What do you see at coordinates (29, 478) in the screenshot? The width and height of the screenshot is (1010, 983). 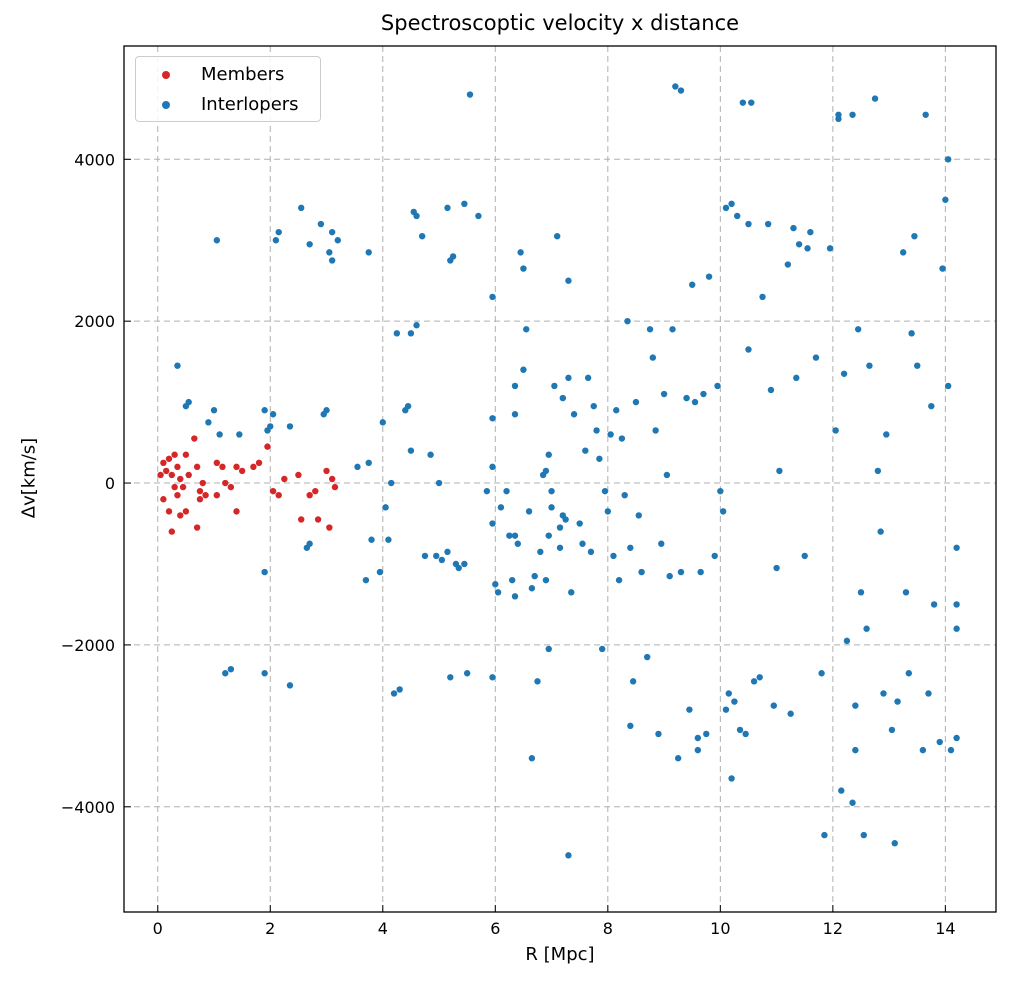 I see `y-axis-label: Δv[km/s]` at bounding box center [29, 478].